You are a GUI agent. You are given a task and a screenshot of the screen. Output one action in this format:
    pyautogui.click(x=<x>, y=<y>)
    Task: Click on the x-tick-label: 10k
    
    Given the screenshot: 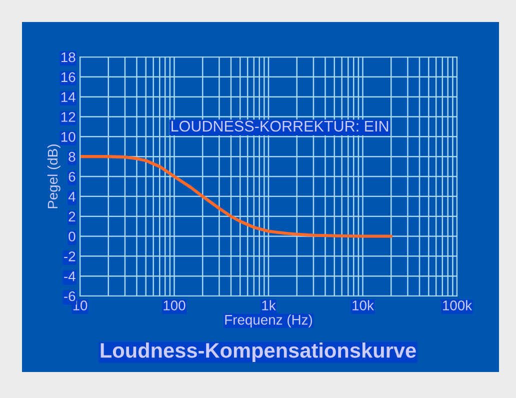 What is the action you would take?
    pyautogui.click(x=363, y=305)
    